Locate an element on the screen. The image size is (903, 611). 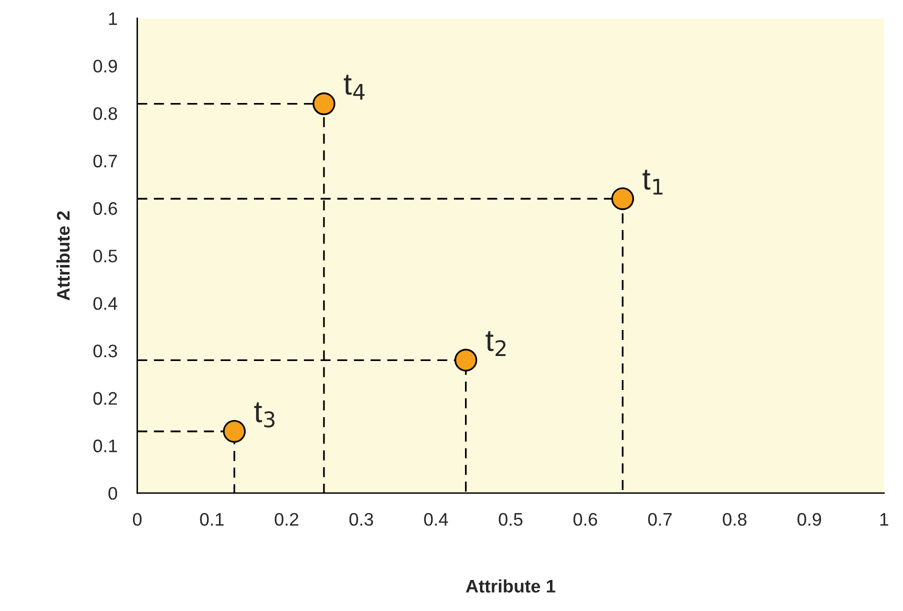
x-tick-label: 0.4 is located at coordinates (436, 519).